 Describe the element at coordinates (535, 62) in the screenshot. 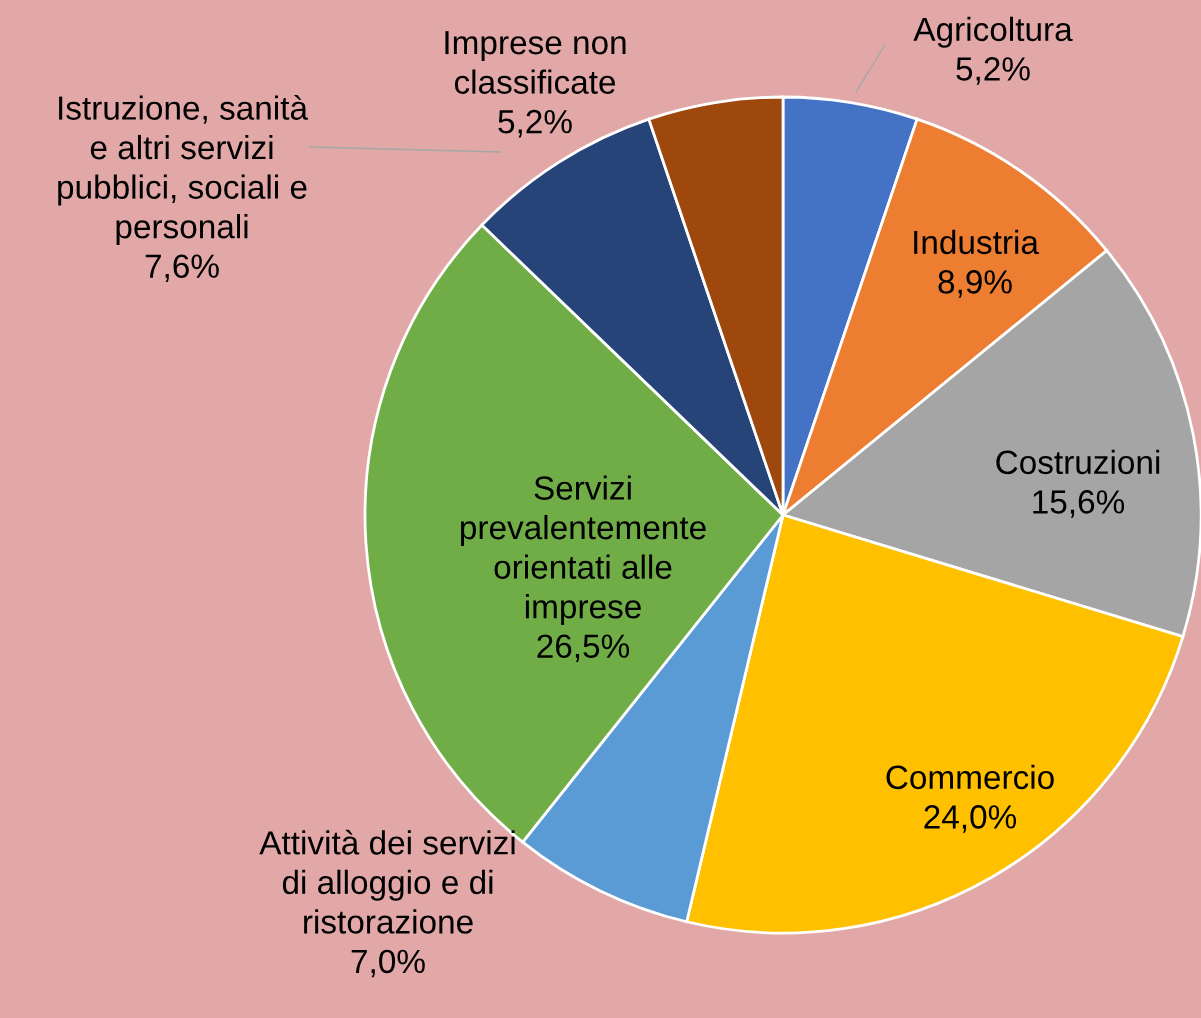

I see `slice-label: Imprese non classificate` at that location.